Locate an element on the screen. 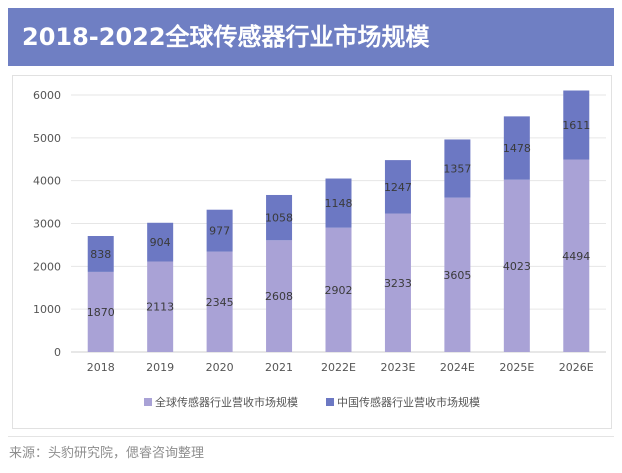 The height and width of the screenshot is (473, 622). data-label: 1478 is located at coordinates (517, 148).